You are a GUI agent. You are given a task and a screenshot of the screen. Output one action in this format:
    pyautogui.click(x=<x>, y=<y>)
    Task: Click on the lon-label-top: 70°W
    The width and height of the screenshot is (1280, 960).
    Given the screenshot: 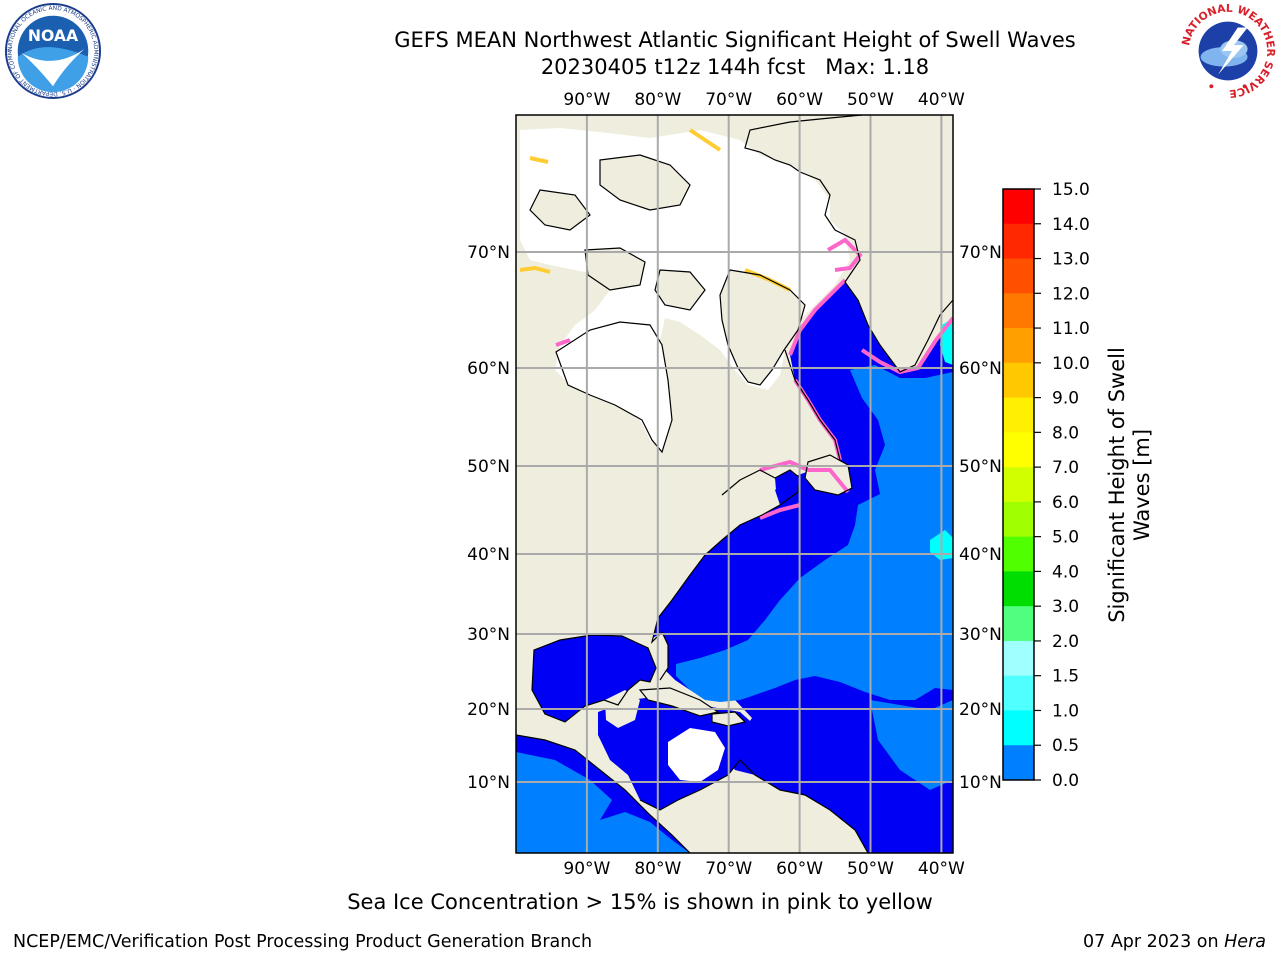 What is the action you would take?
    pyautogui.click(x=728, y=100)
    